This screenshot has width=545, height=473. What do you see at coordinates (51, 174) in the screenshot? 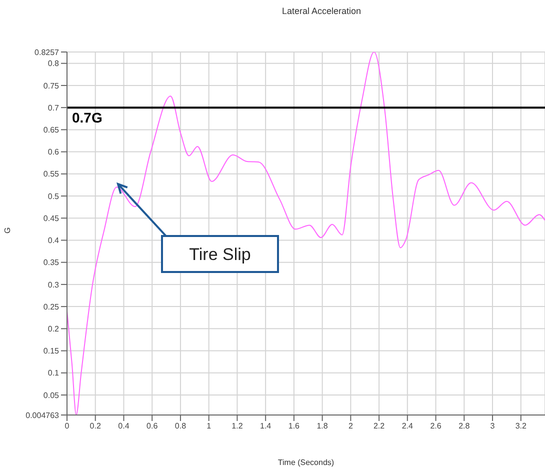
I see `y-tick-label: 0.55` at bounding box center [51, 174].